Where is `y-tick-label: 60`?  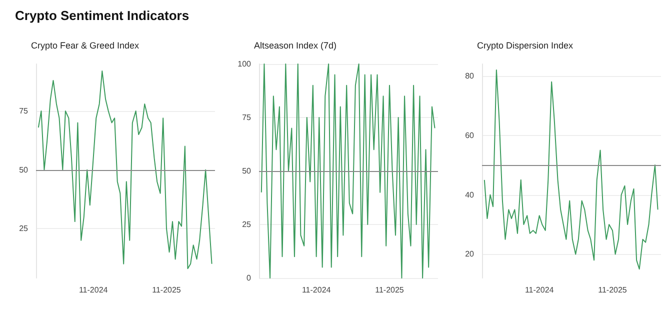 y-tick-label: 60 is located at coordinates (470, 135).